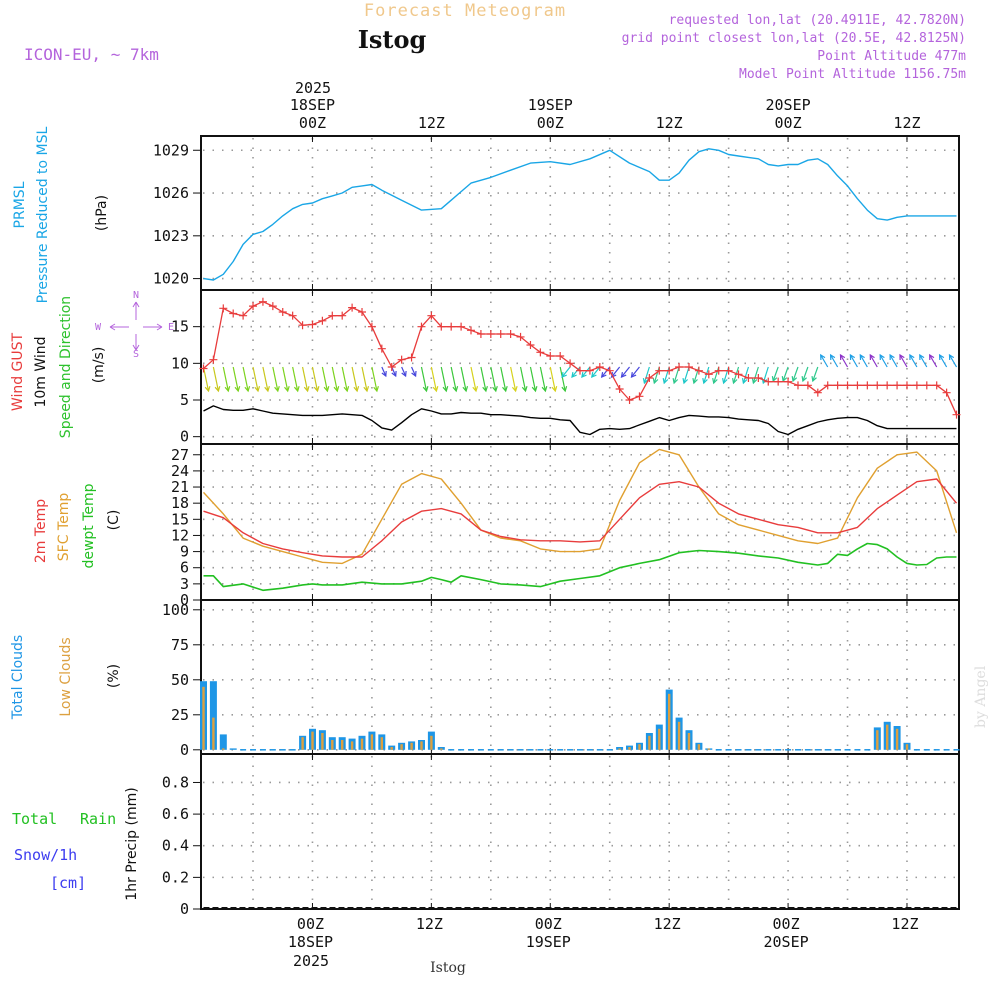  Describe the element at coordinates (98, 819) in the screenshot. I see `precip-rain-label: Rain` at that location.